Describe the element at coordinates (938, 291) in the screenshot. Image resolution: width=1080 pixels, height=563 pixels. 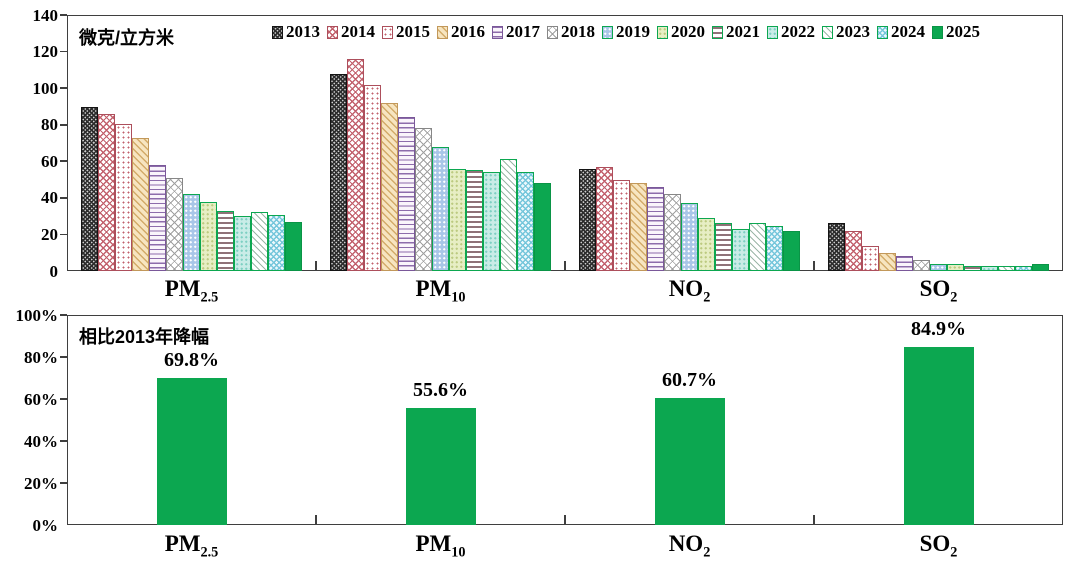
I see `top-category-label-SO2: SO2` at that location.